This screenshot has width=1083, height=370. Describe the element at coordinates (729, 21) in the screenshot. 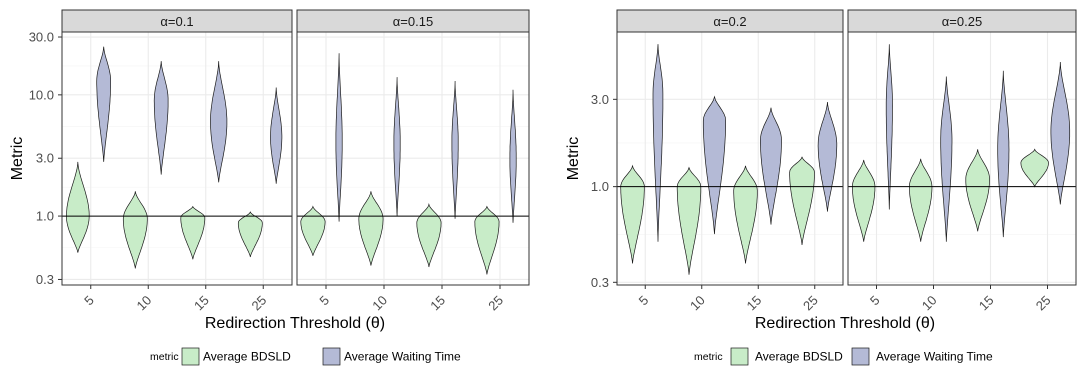

I see `facet-strip-label: α=0.2` at that location.